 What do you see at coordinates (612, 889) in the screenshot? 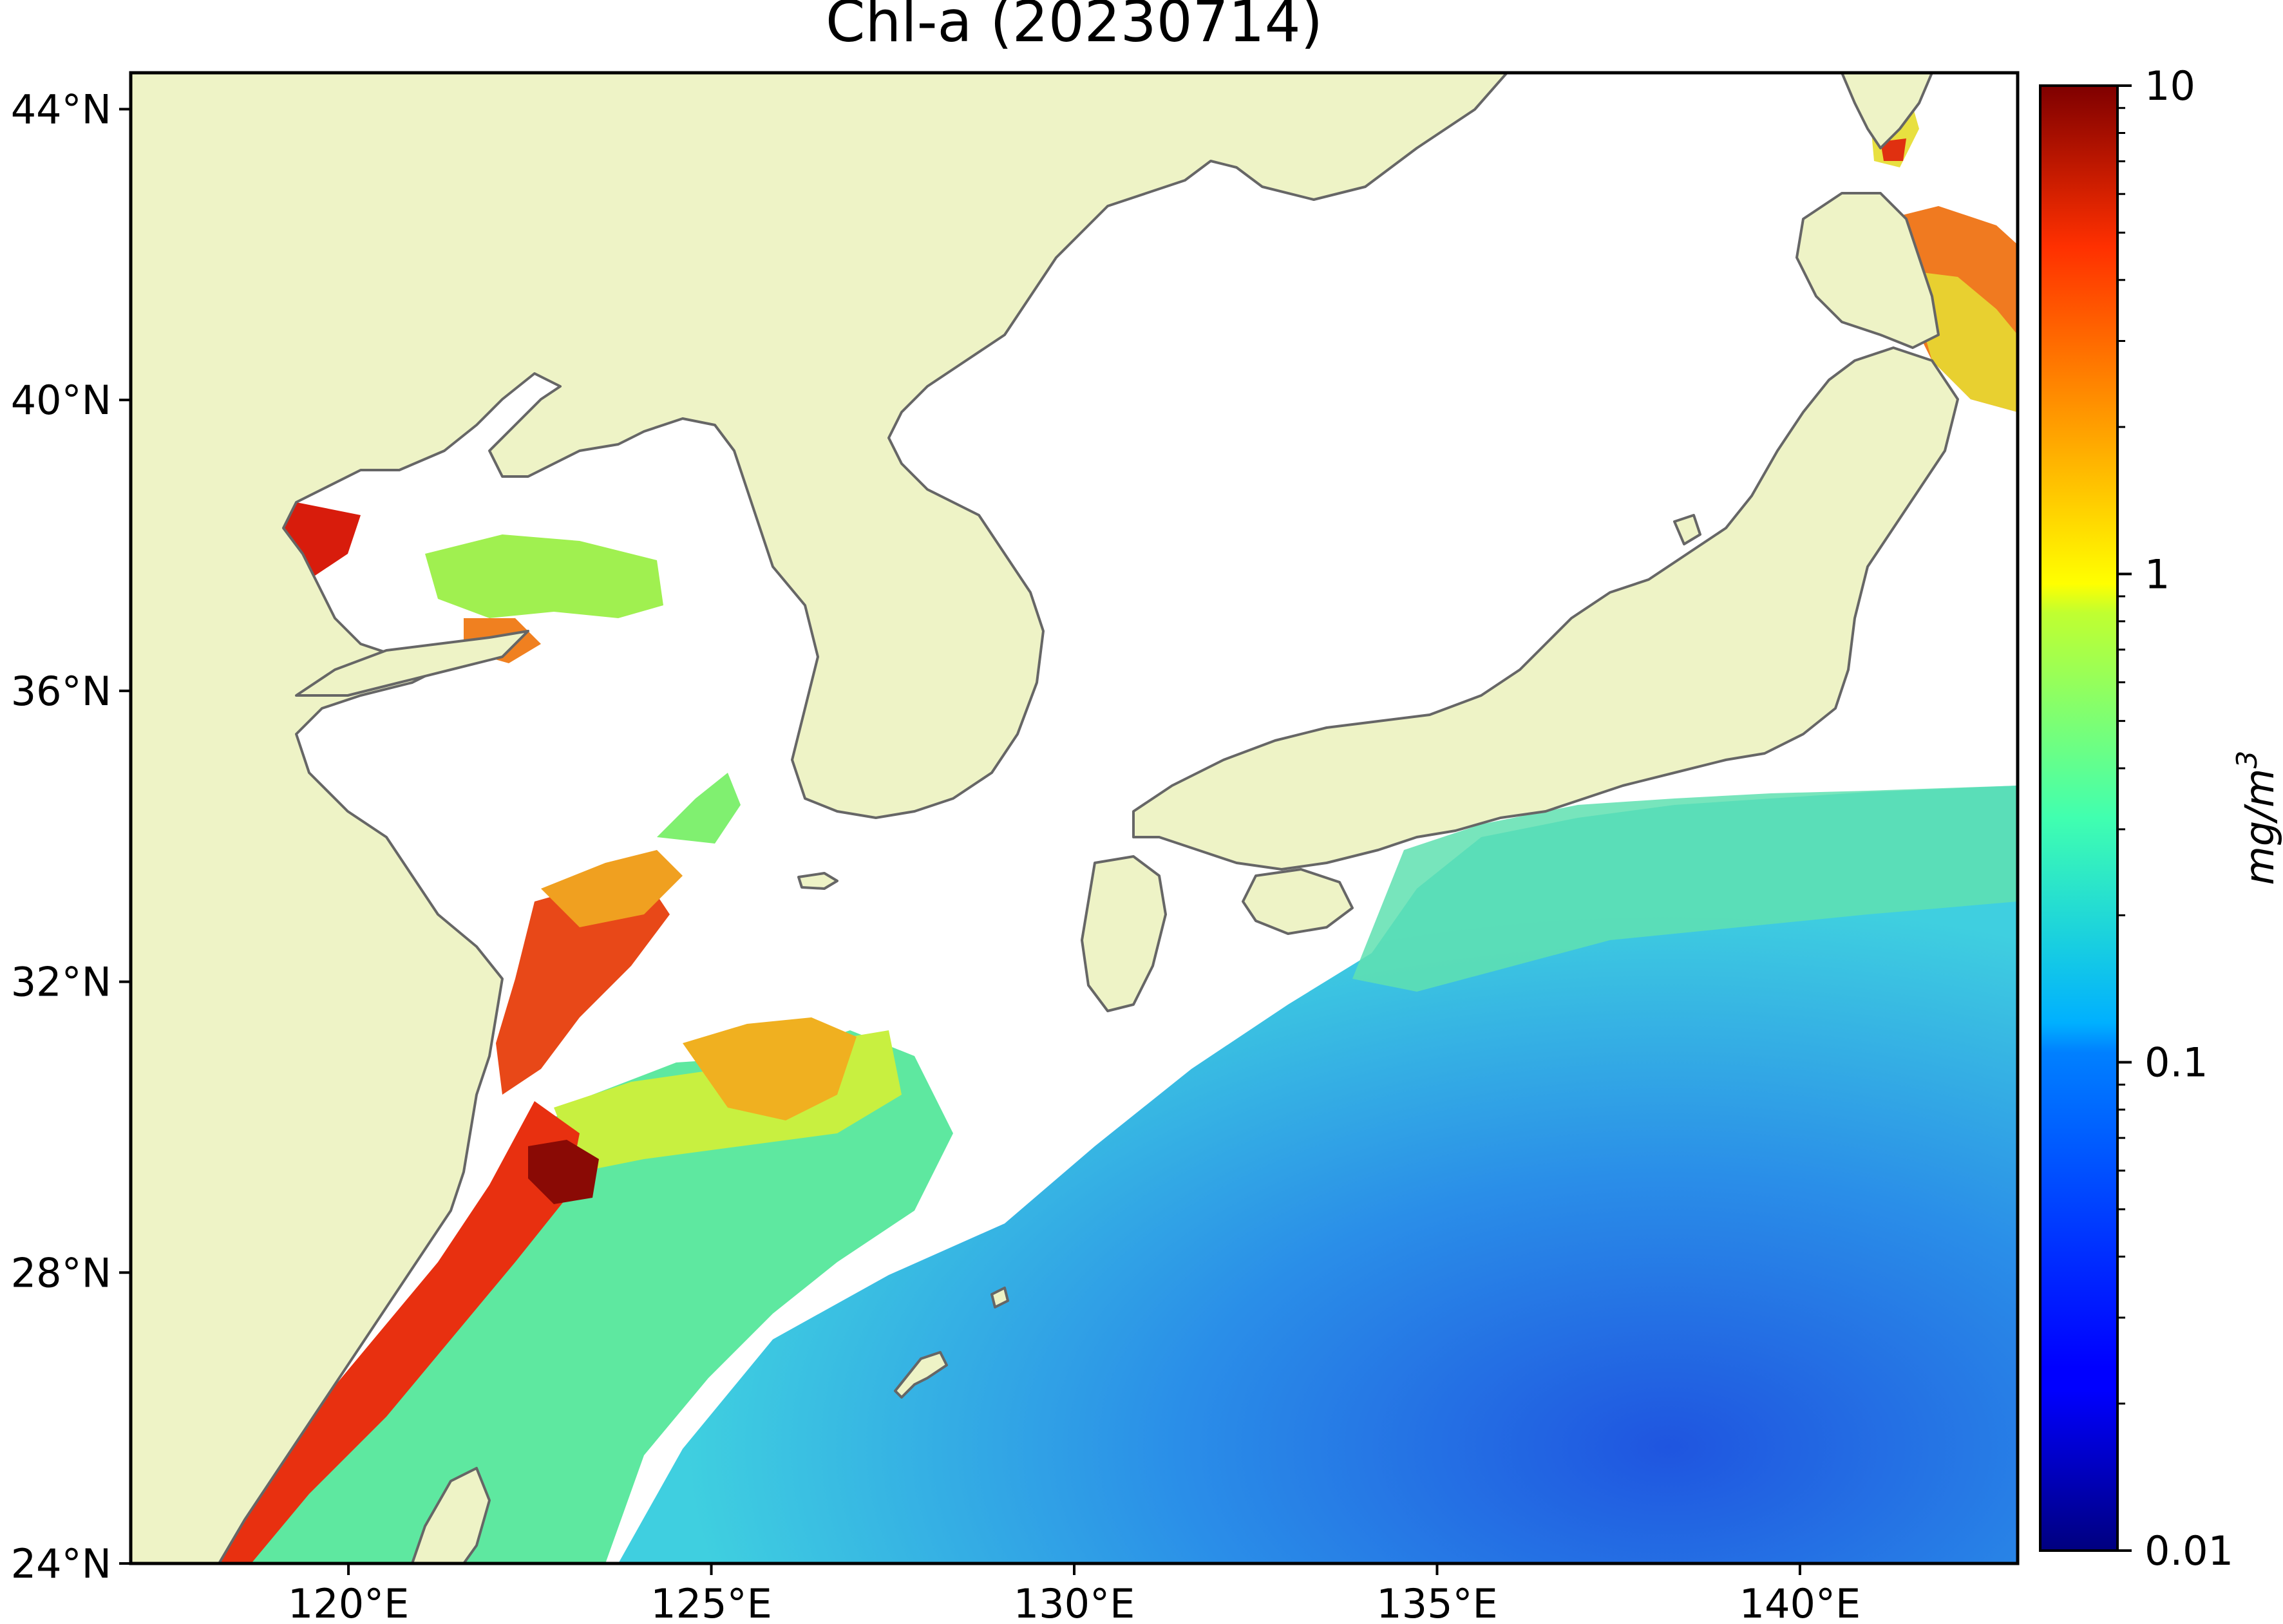
I see `changjiang-plume-orange` at bounding box center [612, 889].